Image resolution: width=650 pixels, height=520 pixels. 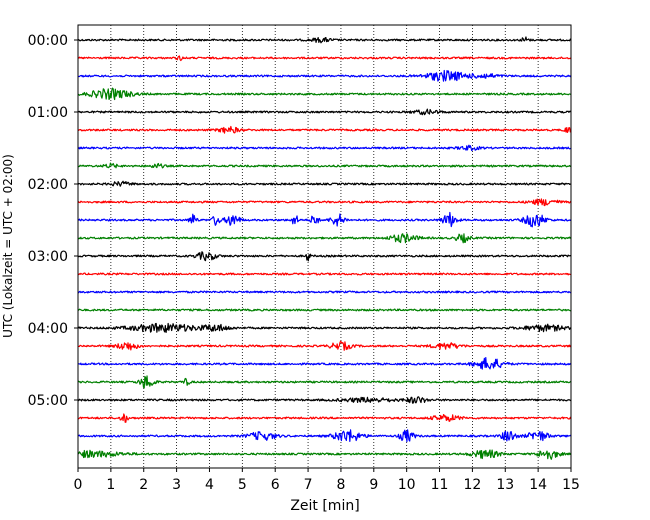 I want to click on y-tick-label: 04:00, so click(x=48, y=329).